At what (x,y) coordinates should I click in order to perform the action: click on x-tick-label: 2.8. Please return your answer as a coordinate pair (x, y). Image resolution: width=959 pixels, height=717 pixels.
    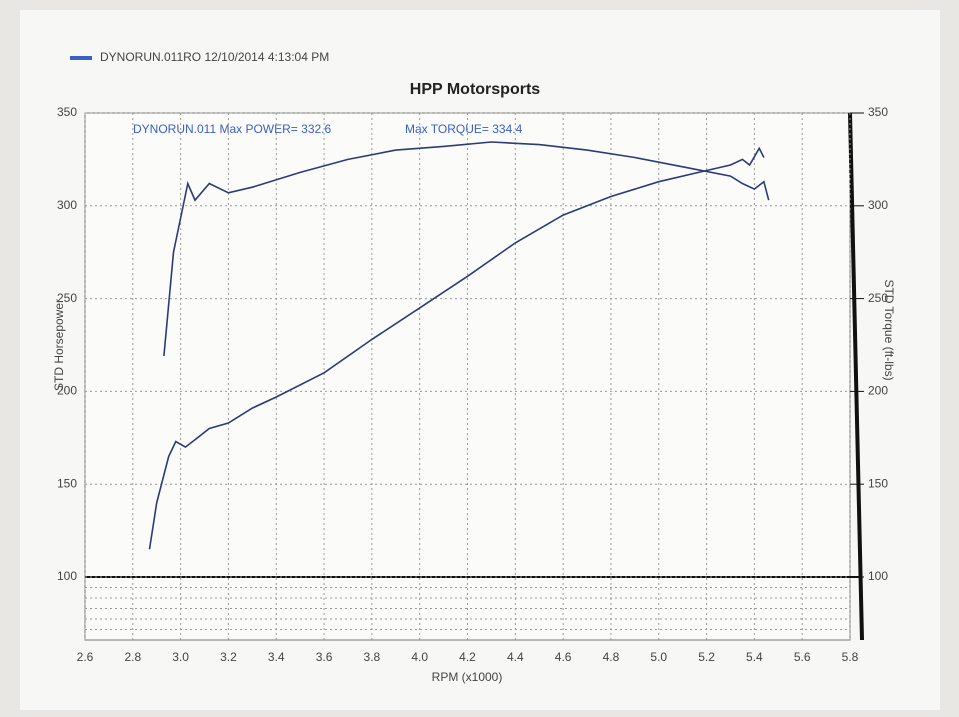
    Looking at the image, I should click on (132, 657).